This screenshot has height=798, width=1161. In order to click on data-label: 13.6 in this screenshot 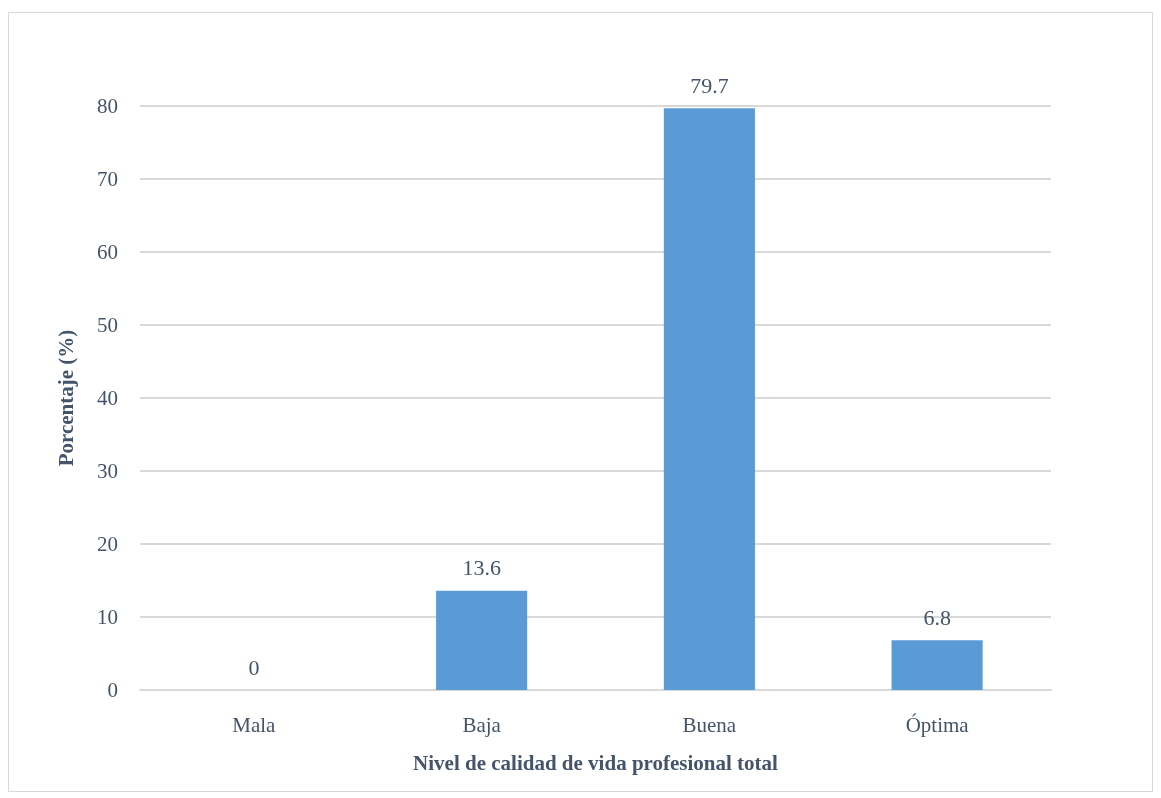, I will do `click(481, 568)`.